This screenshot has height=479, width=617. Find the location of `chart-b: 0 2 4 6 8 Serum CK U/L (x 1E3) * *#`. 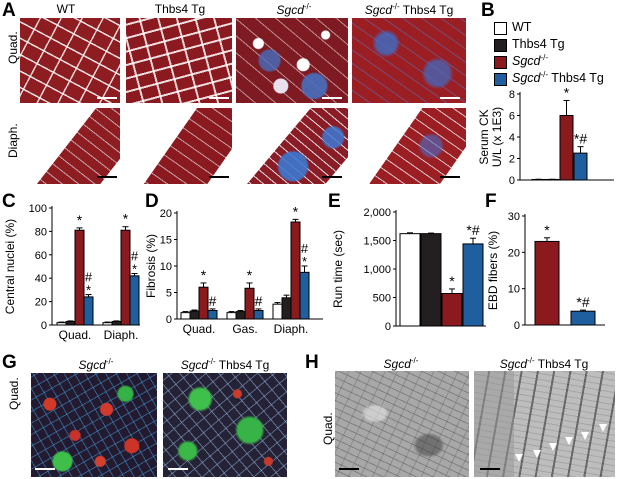

chart-b: 0 2 4 6 8 Serum CK U/L (x 1E3) * *# is located at coordinates (546, 136).